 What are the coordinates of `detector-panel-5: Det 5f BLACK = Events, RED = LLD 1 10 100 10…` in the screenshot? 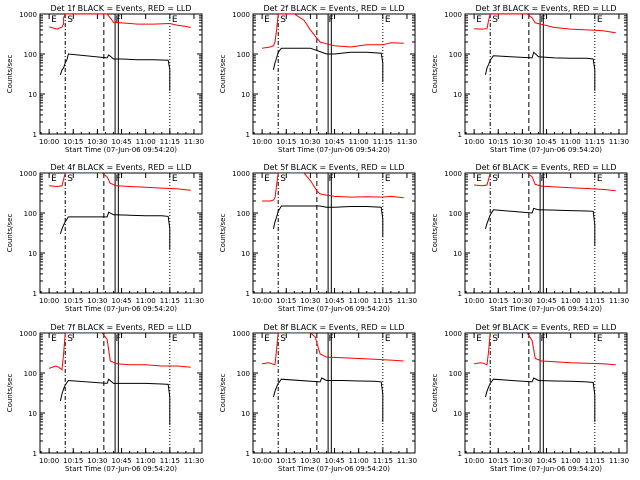 It's located at (318, 238).